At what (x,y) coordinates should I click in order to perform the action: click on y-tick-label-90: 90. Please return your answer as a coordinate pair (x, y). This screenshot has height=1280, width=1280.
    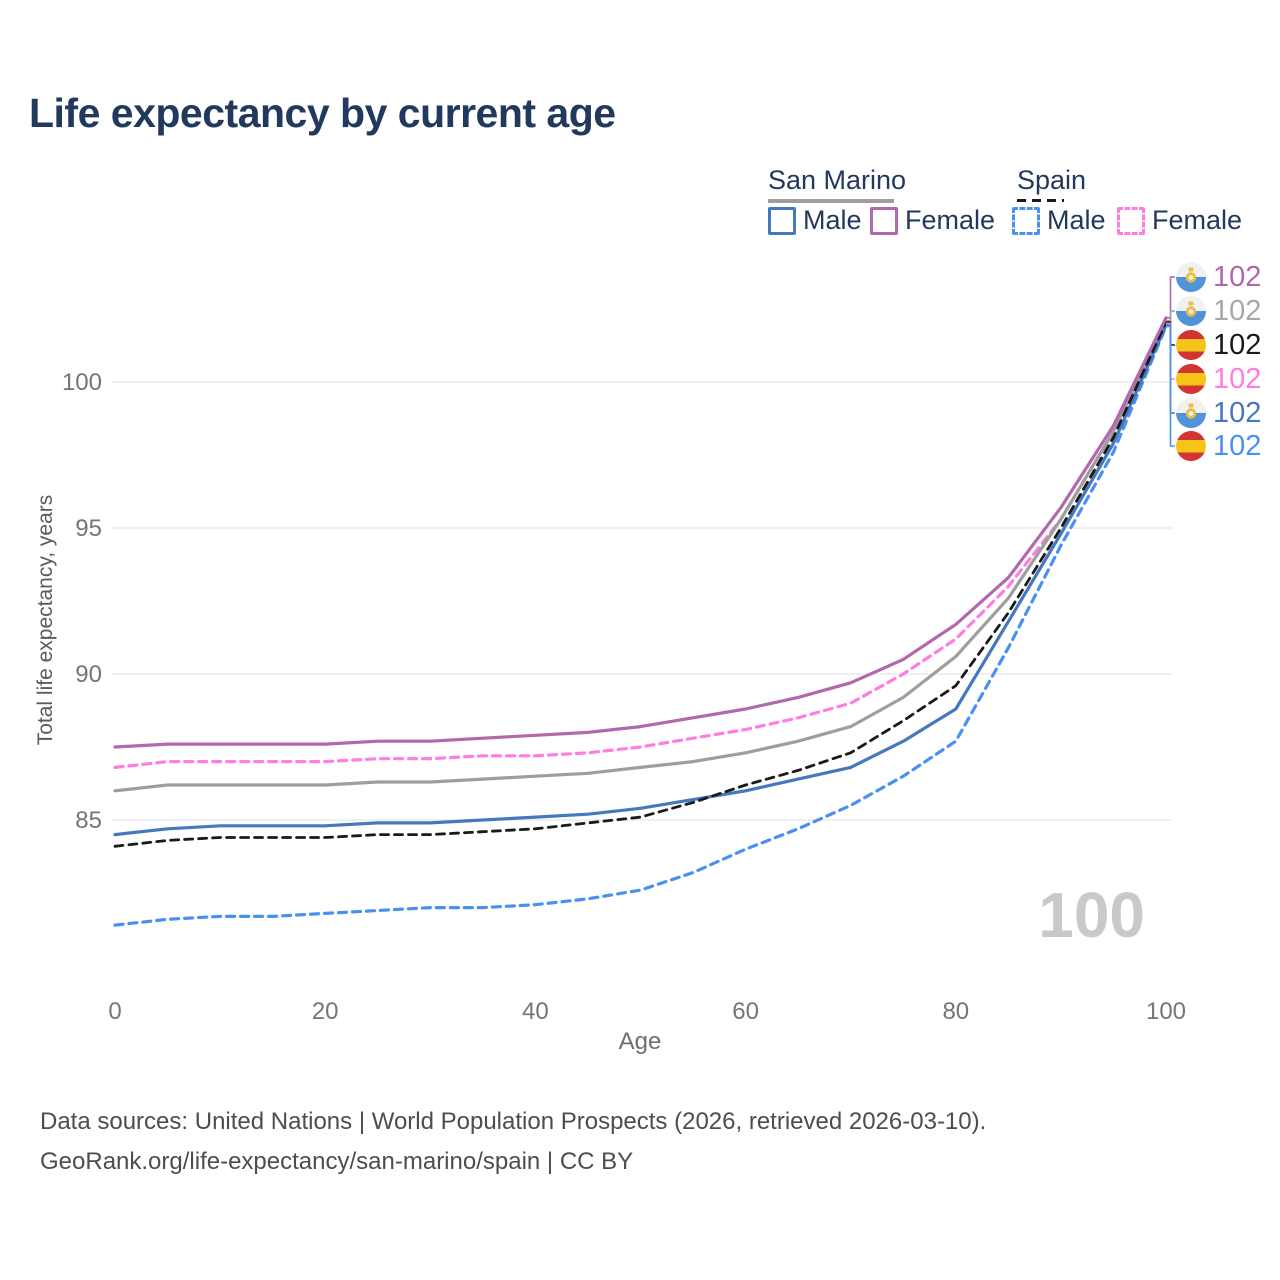
    Looking at the image, I should click on (88, 674).